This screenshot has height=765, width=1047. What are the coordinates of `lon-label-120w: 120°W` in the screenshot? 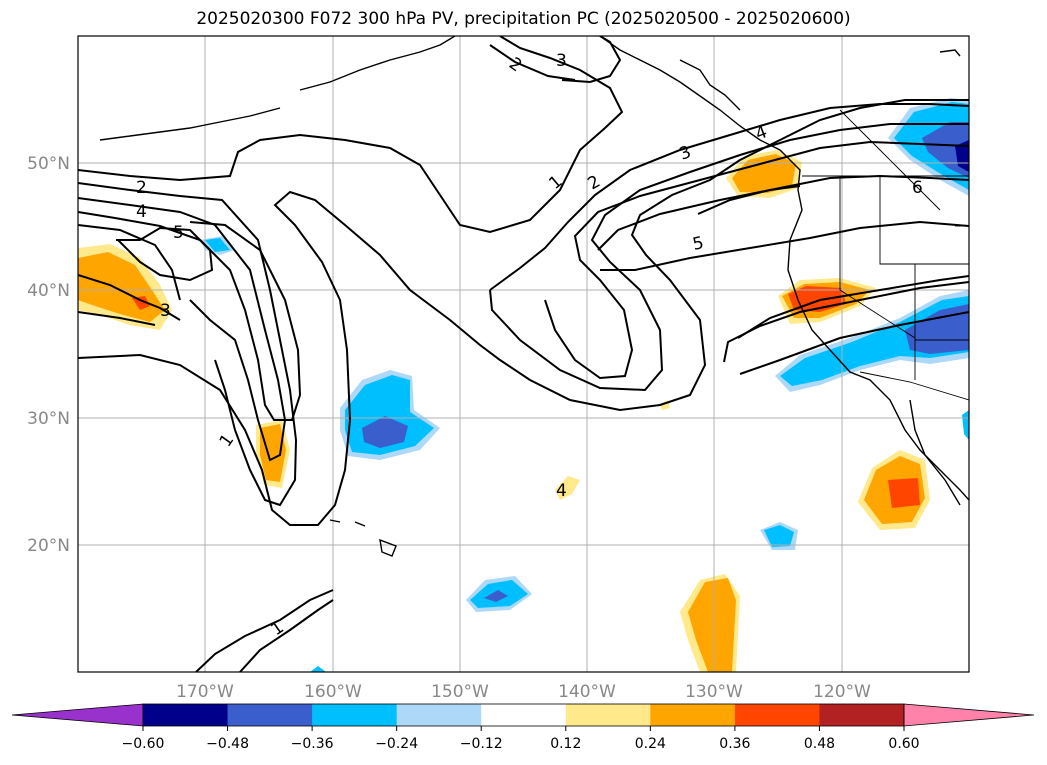 It's located at (842, 692).